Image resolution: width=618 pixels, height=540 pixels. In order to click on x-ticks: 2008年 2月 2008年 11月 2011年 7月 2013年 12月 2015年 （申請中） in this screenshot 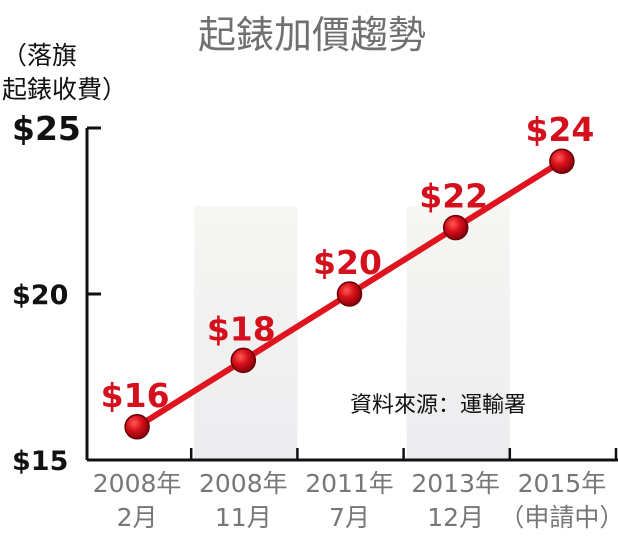, I will do `click(355, 490)`.